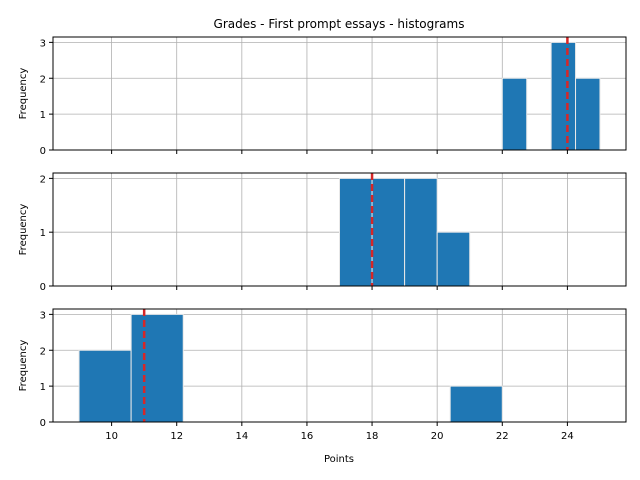 The width and height of the screenshot is (640, 480). What do you see at coordinates (23, 366) in the screenshot?
I see `y-axis-label-bottom: Frequency` at bounding box center [23, 366].